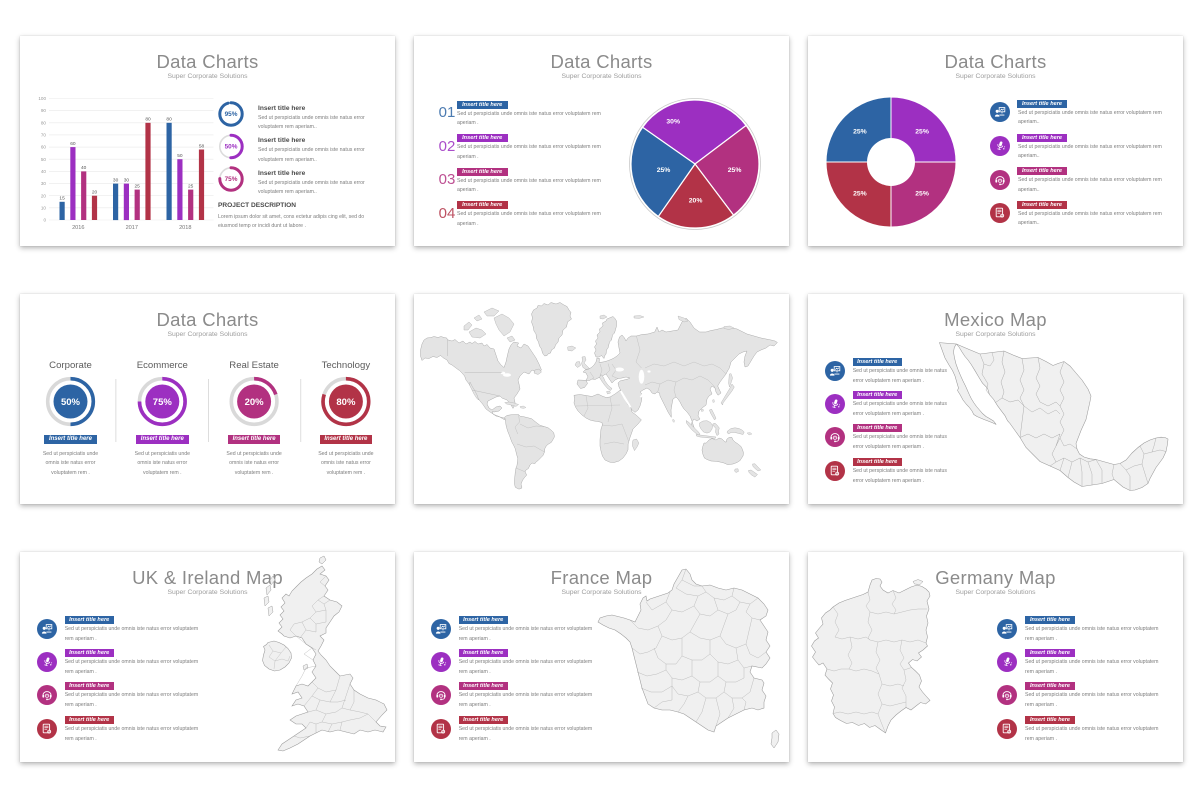  I want to click on svg-text: 90, so click(44, 110).